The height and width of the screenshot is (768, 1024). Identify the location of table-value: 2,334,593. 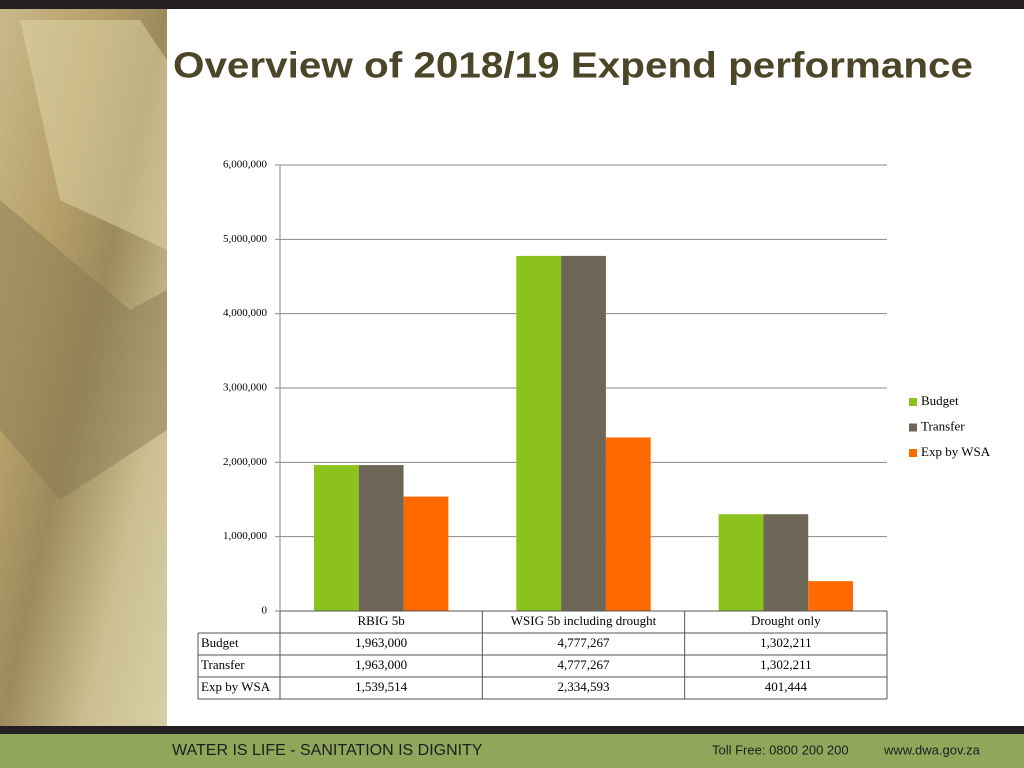
(584, 686).